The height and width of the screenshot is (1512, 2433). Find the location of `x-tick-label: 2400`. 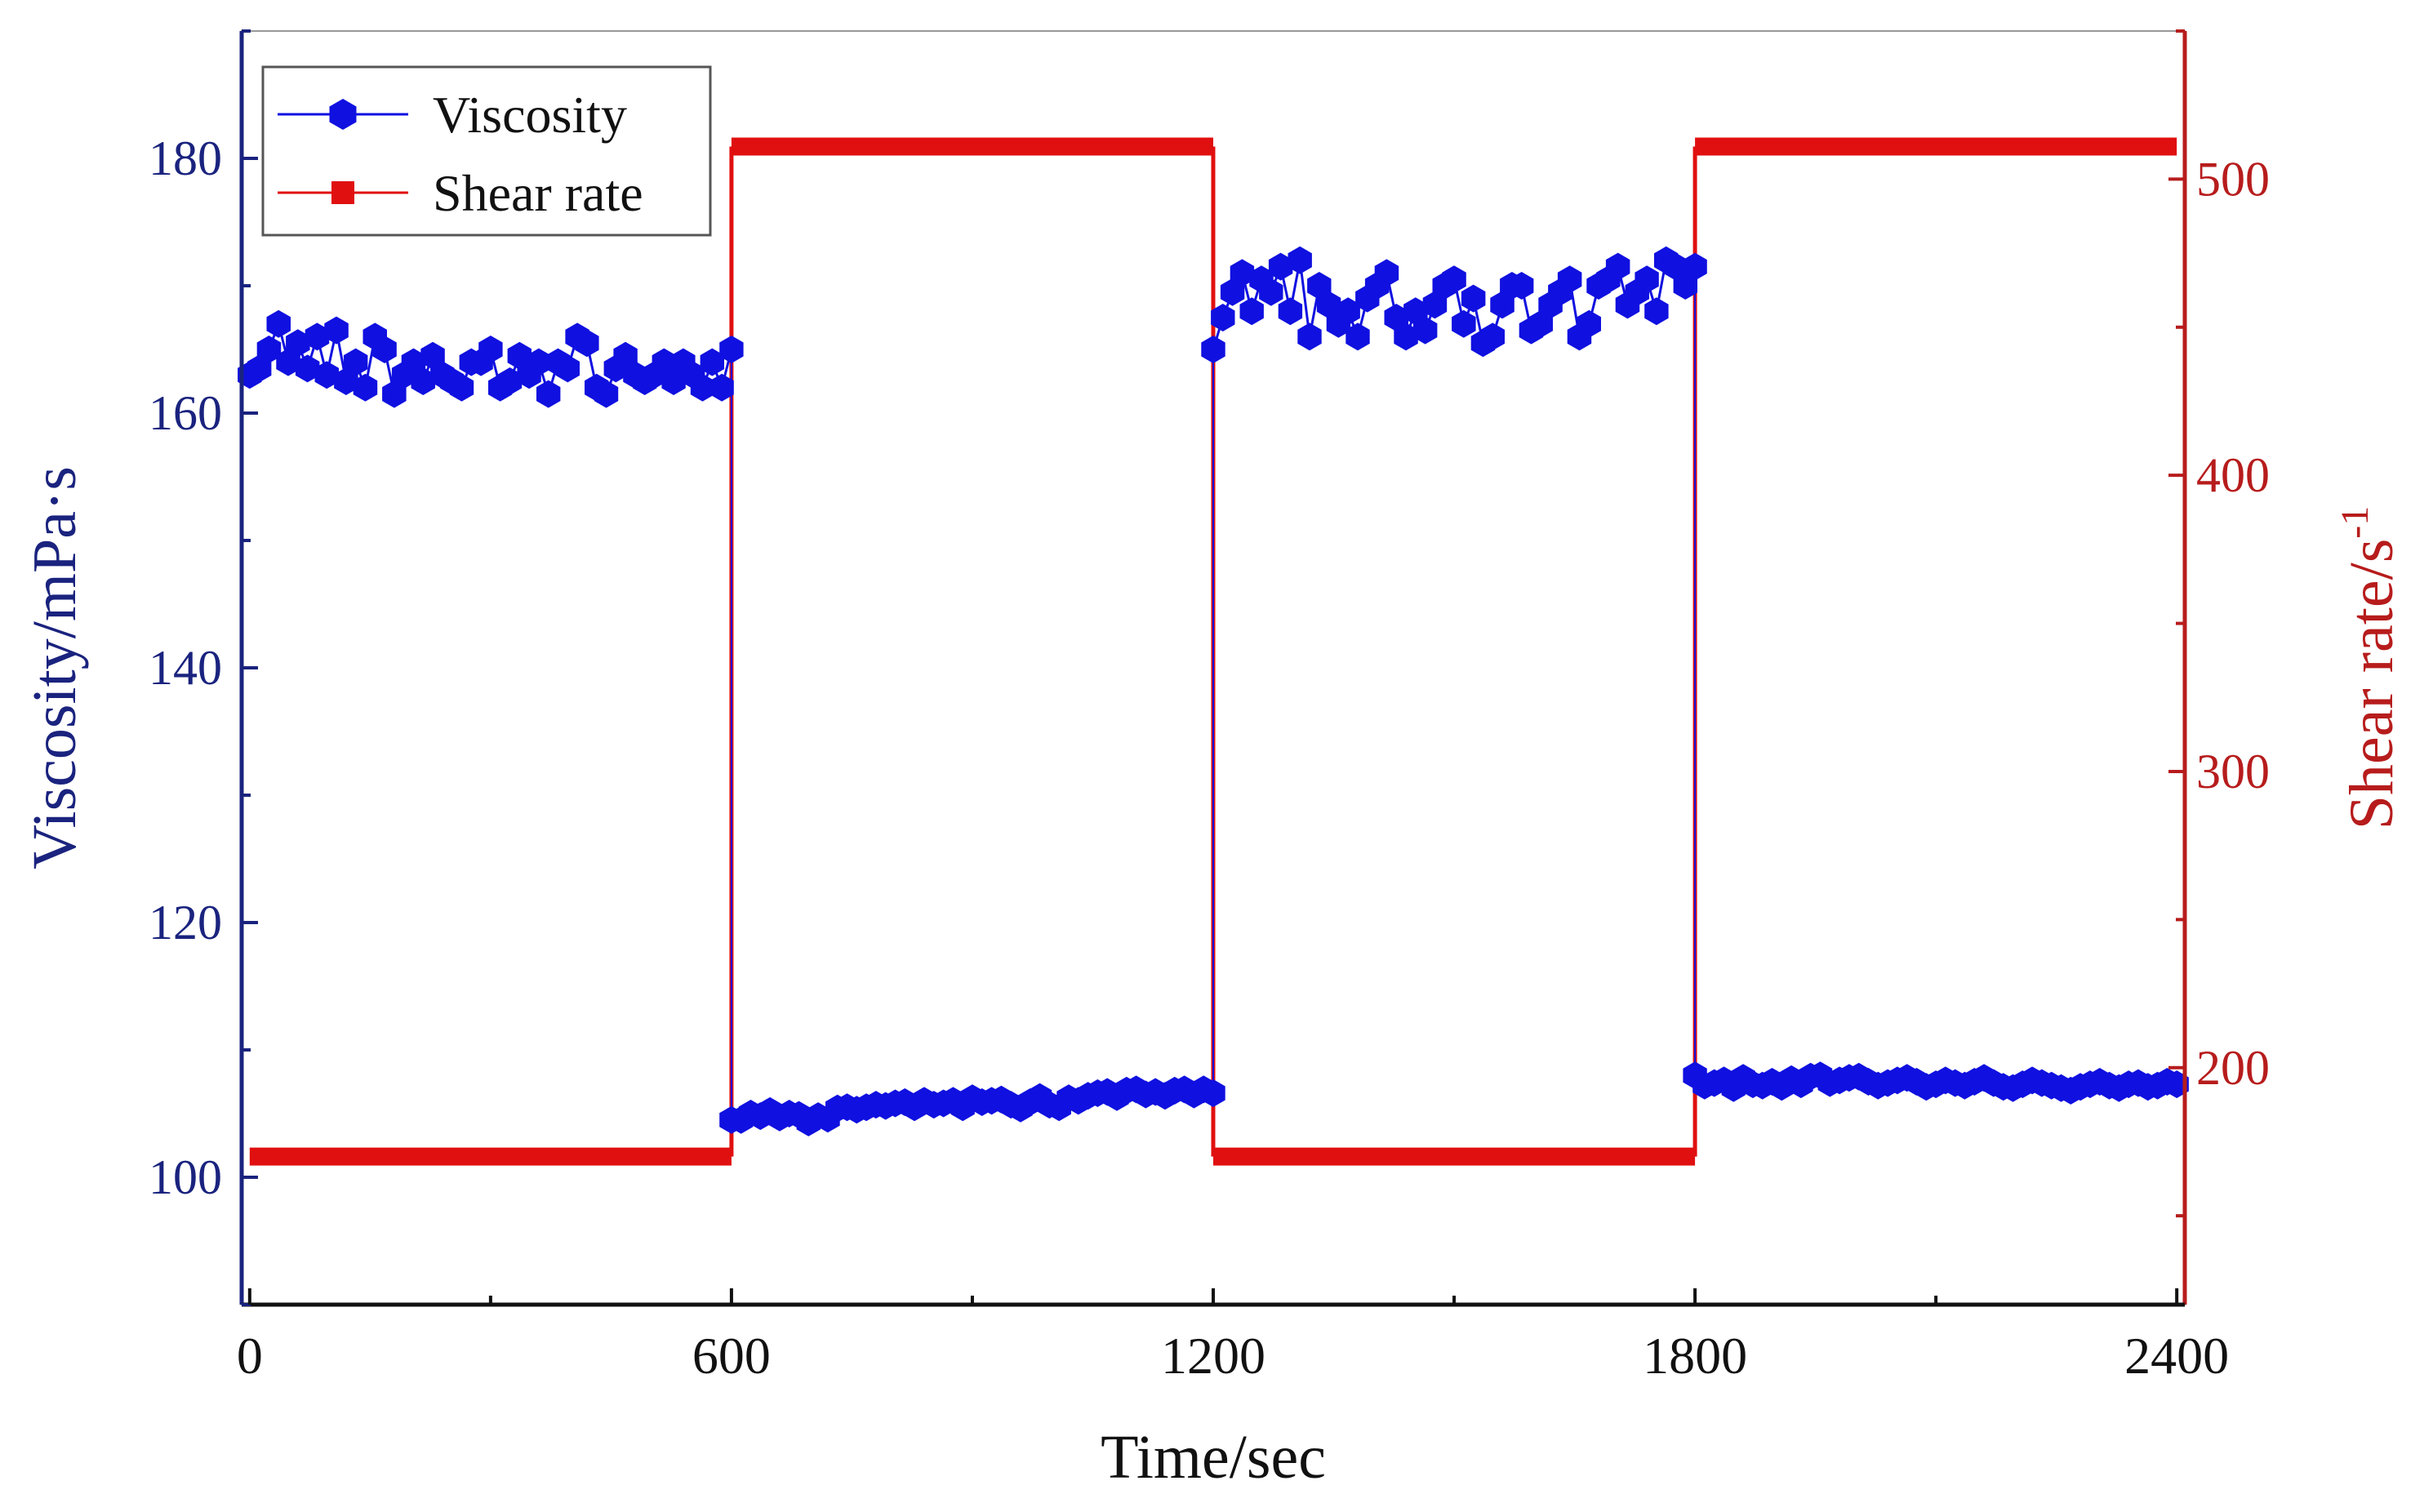

x-tick-label: 2400 is located at coordinates (2176, 1356).